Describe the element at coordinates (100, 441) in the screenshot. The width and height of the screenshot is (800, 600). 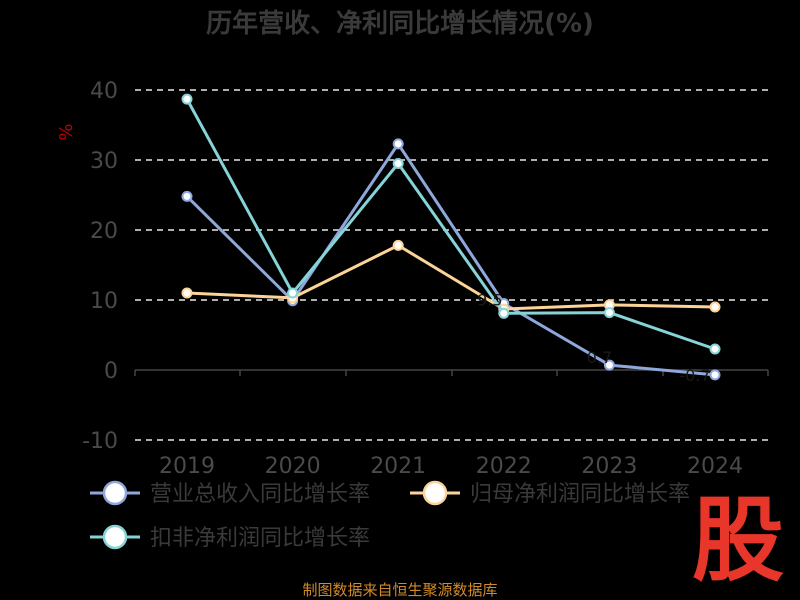
I see `y-tick-label: -10` at that location.